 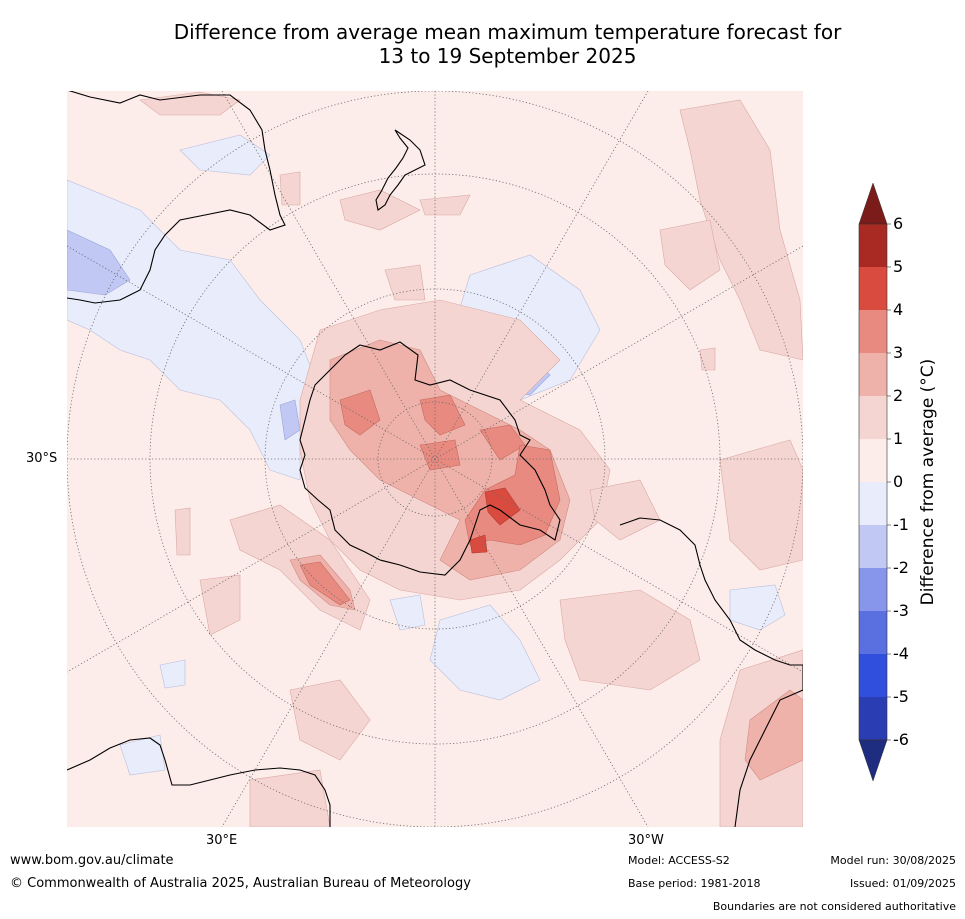 What do you see at coordinates (873, 718) in the screenshot?
I see `colorbar-band-m6-m5` at bounding box center [873, 718].